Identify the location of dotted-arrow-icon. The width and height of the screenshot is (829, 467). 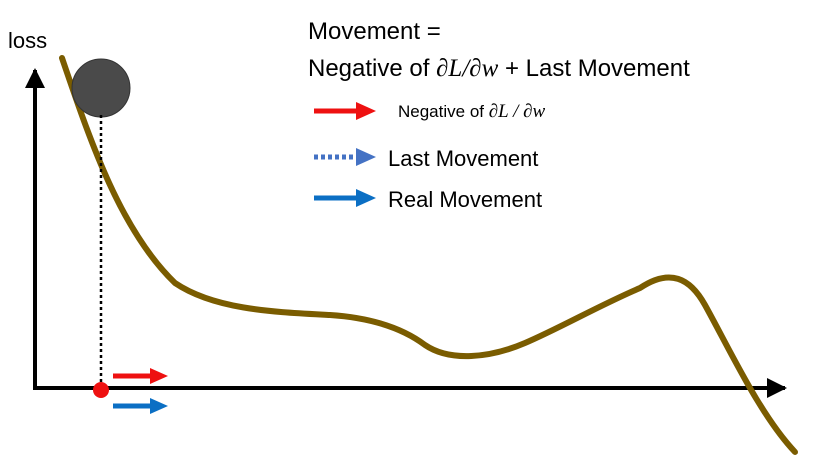
(345, 157).